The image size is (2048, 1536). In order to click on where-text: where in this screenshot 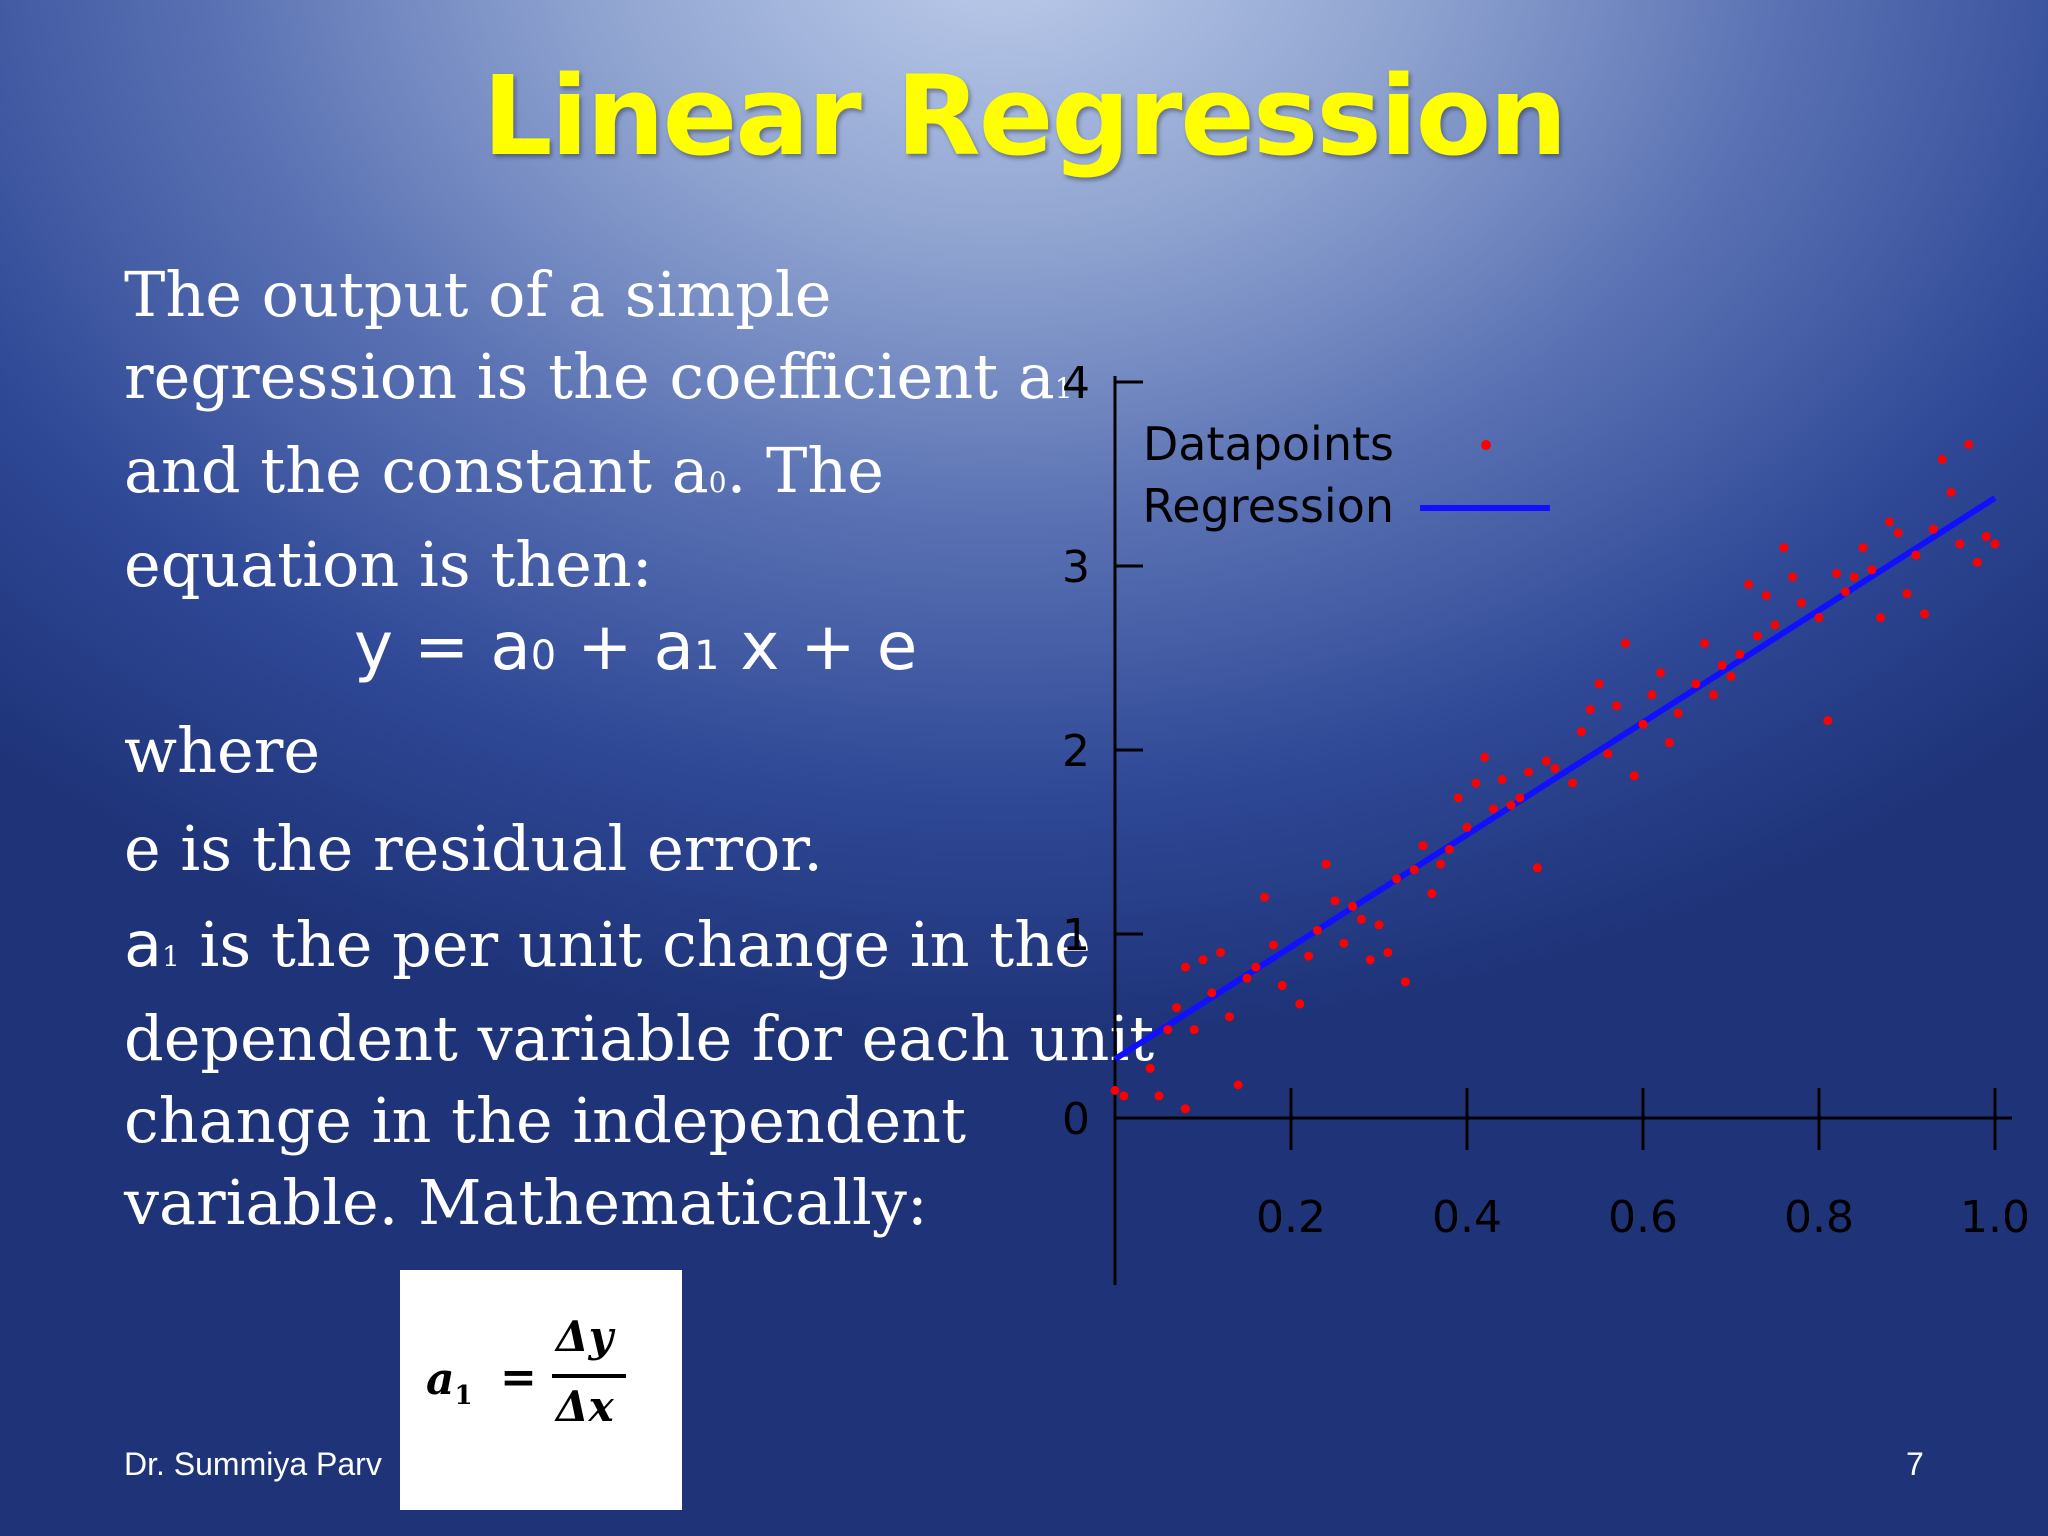, I will do `click(222, 750)`.